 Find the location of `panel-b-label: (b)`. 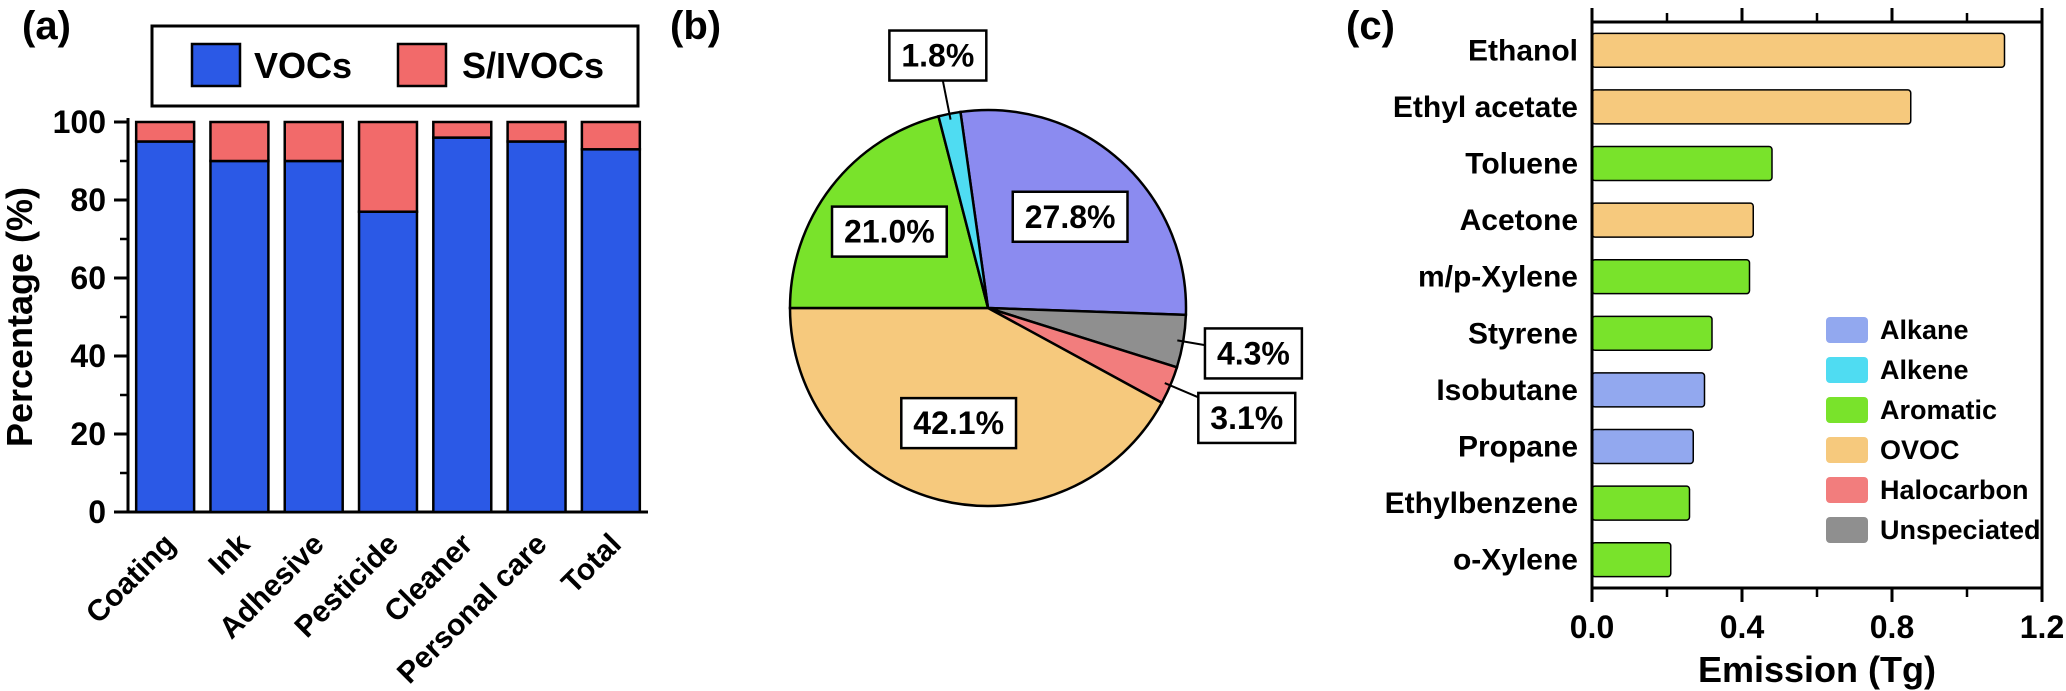

panel-b-label: (b) is located at coordinates (696, 26).